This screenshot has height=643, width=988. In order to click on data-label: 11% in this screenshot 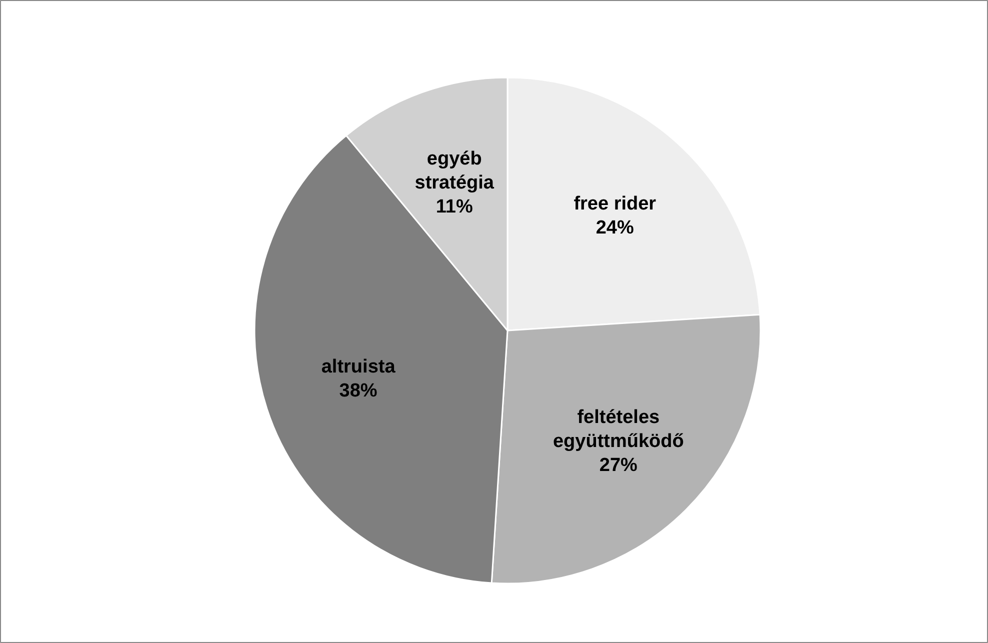, I will do `click(454, 207)`.